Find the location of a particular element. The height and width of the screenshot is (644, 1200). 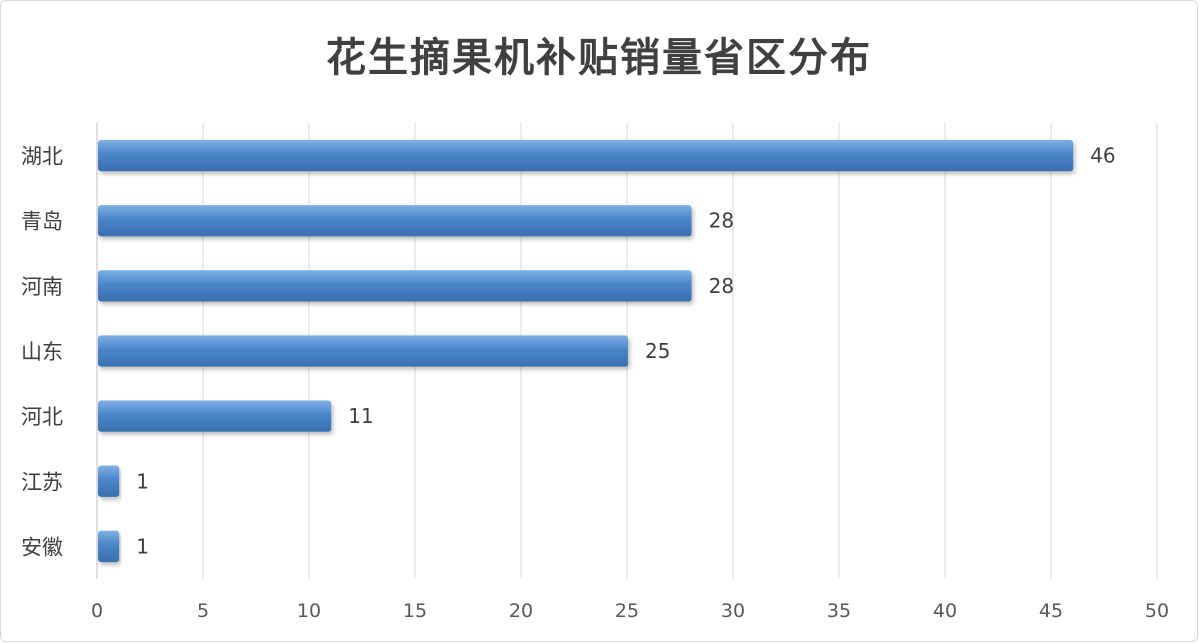

x-tick-label: 10 is located at coordinates (309, 611).